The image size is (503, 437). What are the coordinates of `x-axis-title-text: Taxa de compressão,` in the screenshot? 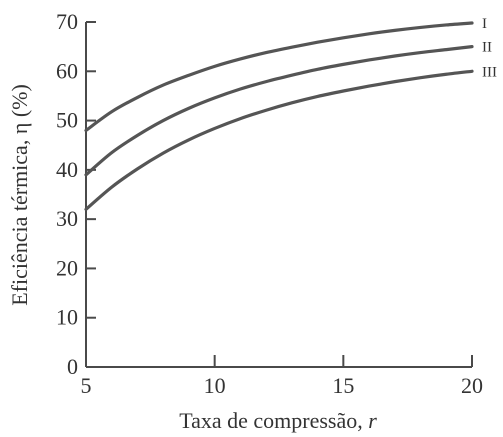 It's located at (273, 420).